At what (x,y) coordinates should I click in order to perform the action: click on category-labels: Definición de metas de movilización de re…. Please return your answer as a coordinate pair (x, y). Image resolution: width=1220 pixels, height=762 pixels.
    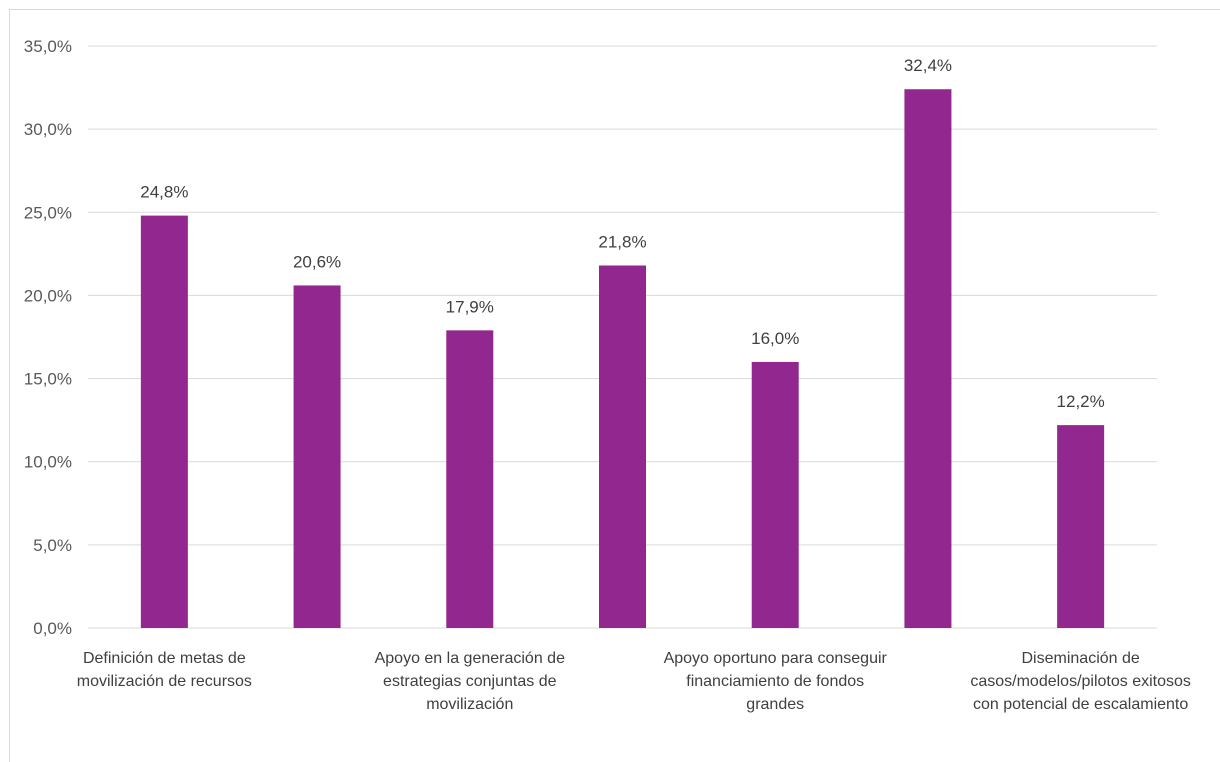
    Looking at the image, I should click on (634, 681).